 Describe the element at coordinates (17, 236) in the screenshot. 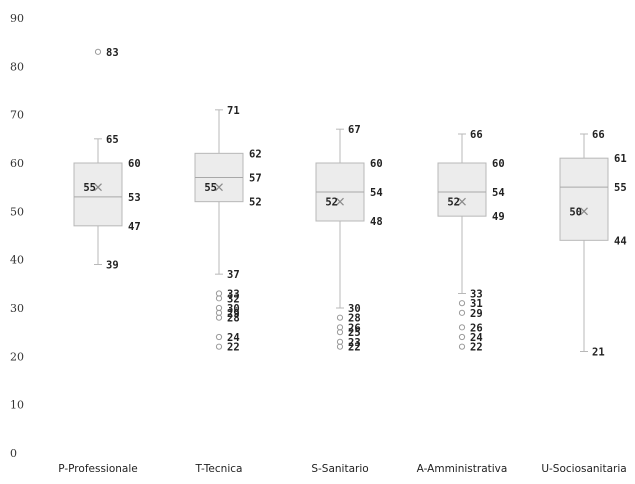

I see `y-axis: 0 10 20 30 40 50 60 70 80 90` at that location.